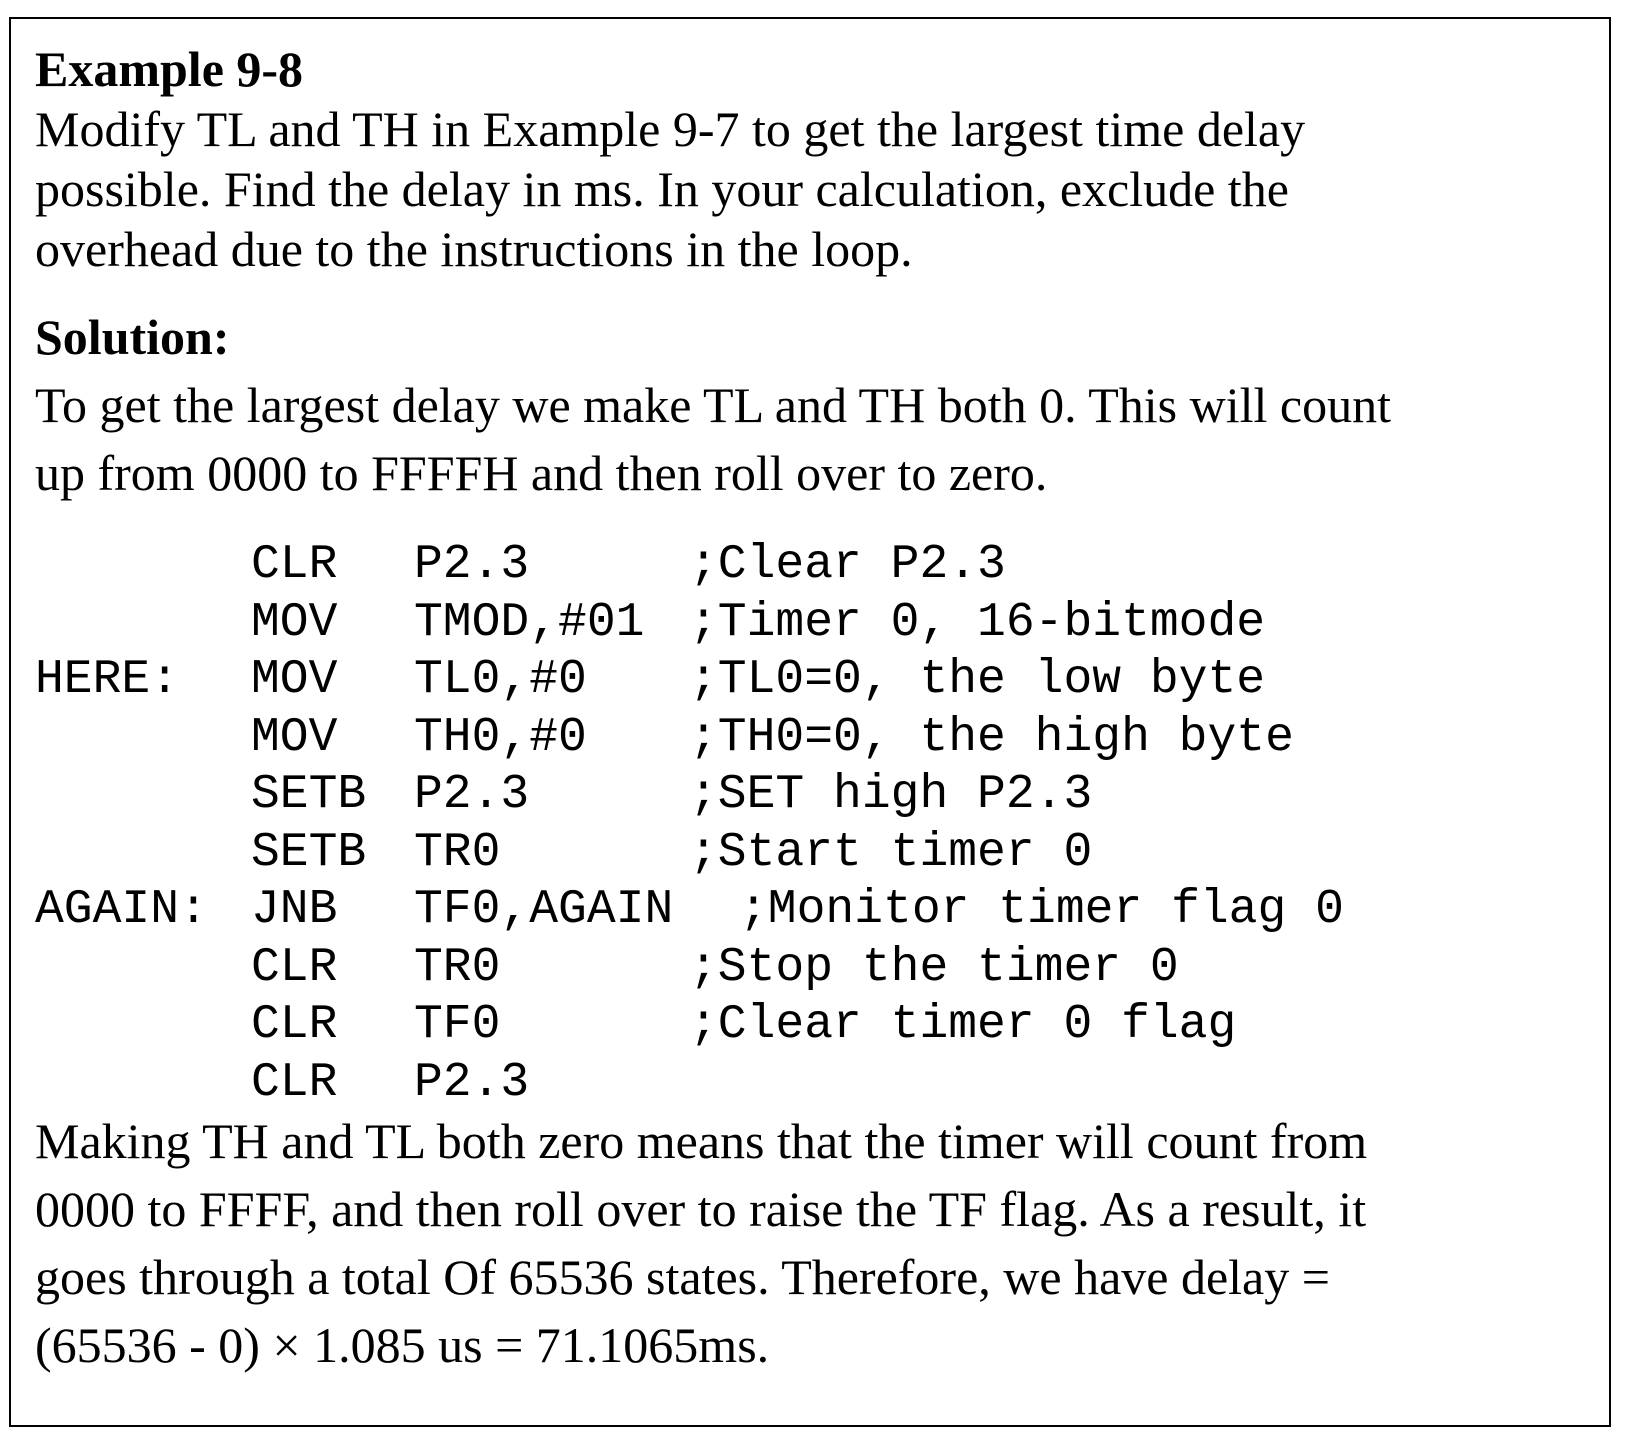 The height and width of the screenshot is (1436, 1626). What do you see at coordinates (607, 969) in the screenshot?
I see `code-line: CLR TR0 ;Stop the timer 0` at bounding box center [607, 969].